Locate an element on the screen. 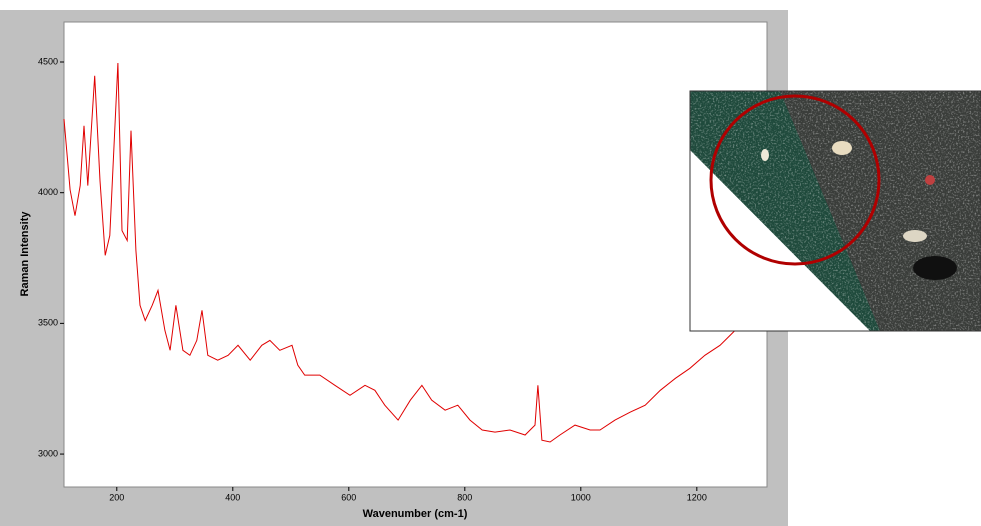  x-axis-label: Wavenumber (cm-1) is located at coordinates (415, 514).